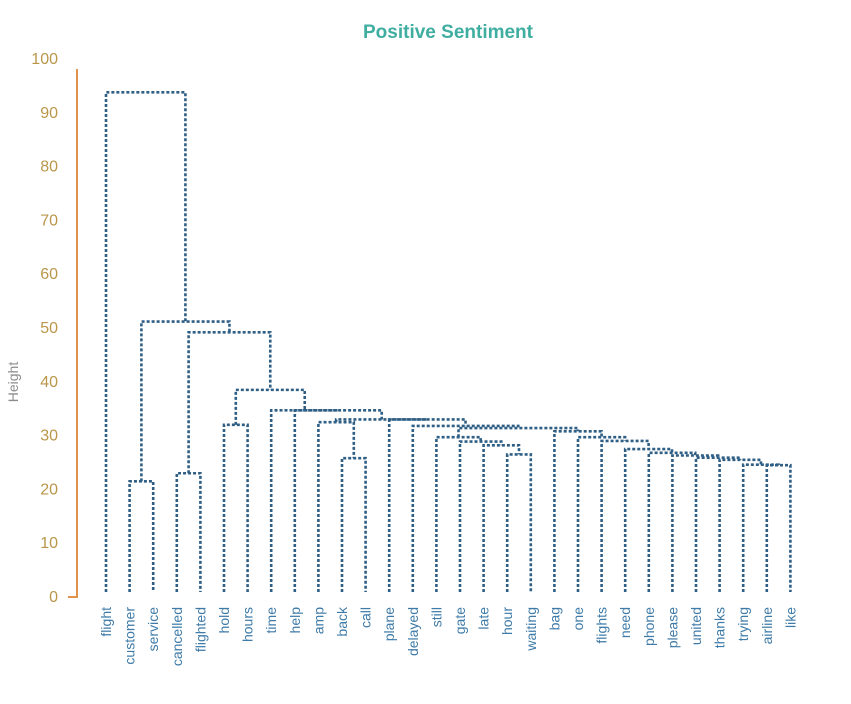 This screenshot has width=851, height=704. Describe the element at coordinates (507, 621) in the screenshot. I see `leaf-label: hour` at that location.